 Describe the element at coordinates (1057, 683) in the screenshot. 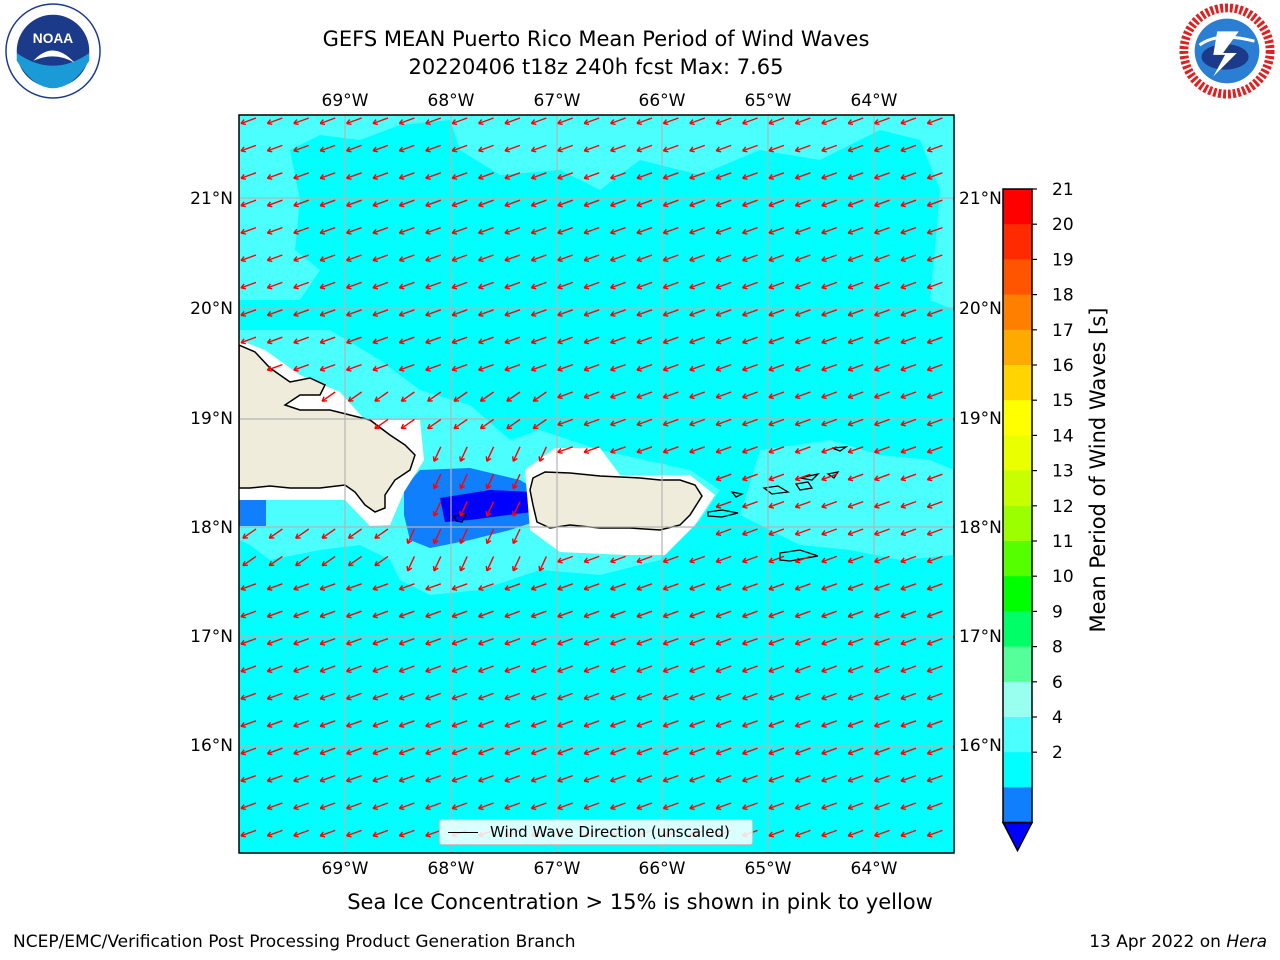

I see `colorbar-tick-label: 6` at that location.